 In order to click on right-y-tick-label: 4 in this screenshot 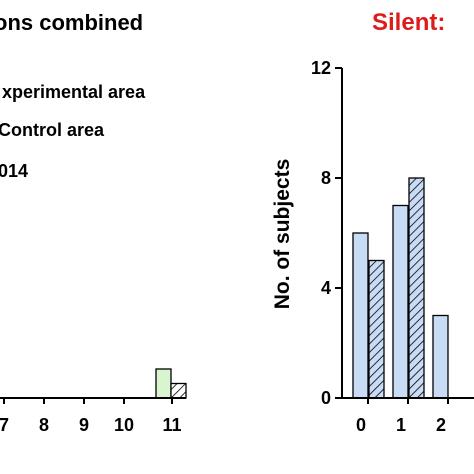, I will do `click(326, 288)`.